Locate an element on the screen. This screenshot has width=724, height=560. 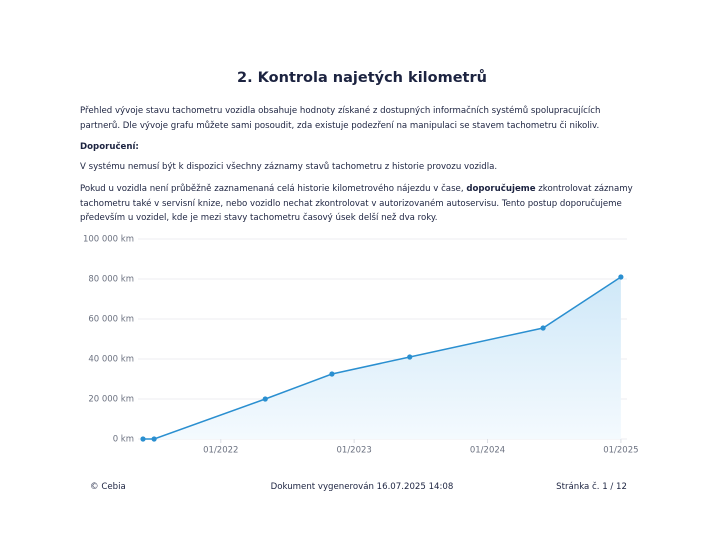
x-tick-label: 01/2025 is located at coordinates (620, 451).